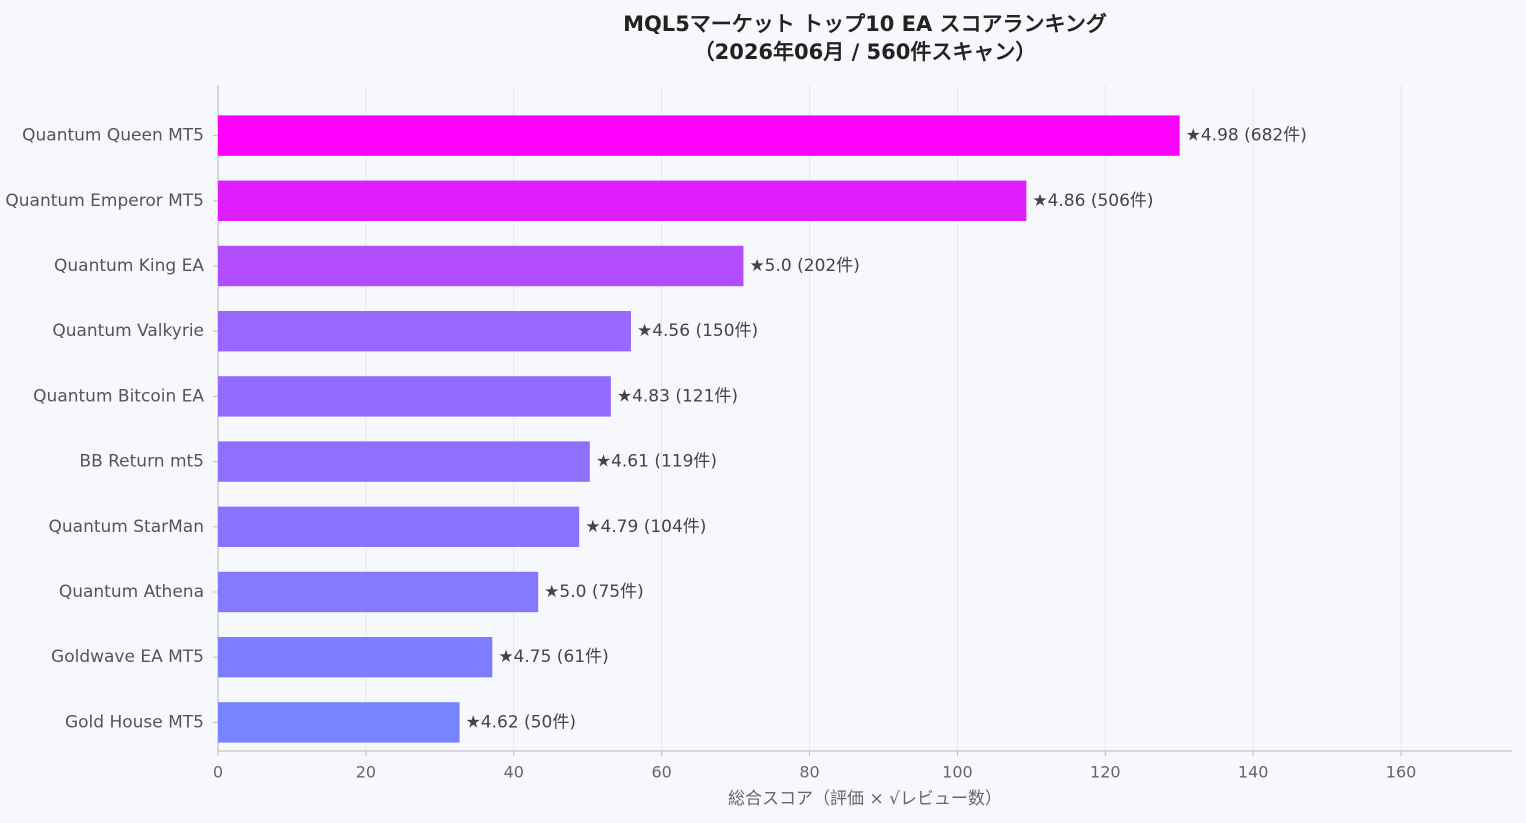 This screenshot has height=823, width=1526. What do you see at coordinates (865, 799) in the screenshot?
I see `x-axis-label: 総合スコア（評価 × √レビュー数）` at bounding box center [865, 799].